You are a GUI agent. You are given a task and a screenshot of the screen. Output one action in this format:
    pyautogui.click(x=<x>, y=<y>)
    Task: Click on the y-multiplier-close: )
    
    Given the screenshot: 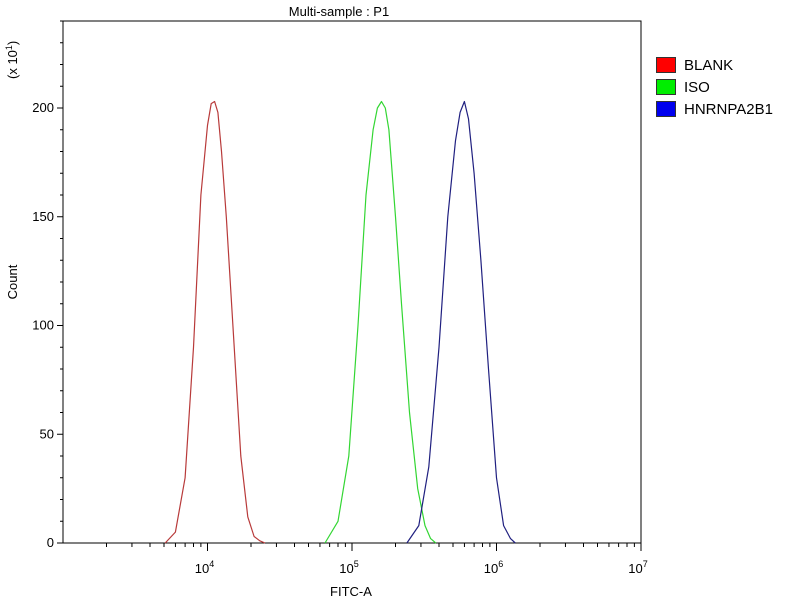 What is the action you would take?
    pyautogui.click(x=12, y=43)
    